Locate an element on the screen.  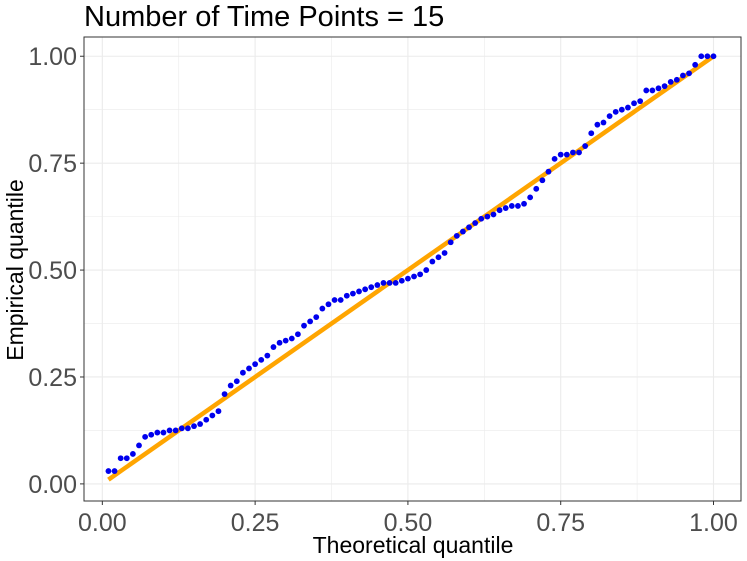
x-axis-ticks: 0.00 0.25 0.50 0.75 1.00 is located at coordinates (408, 519).